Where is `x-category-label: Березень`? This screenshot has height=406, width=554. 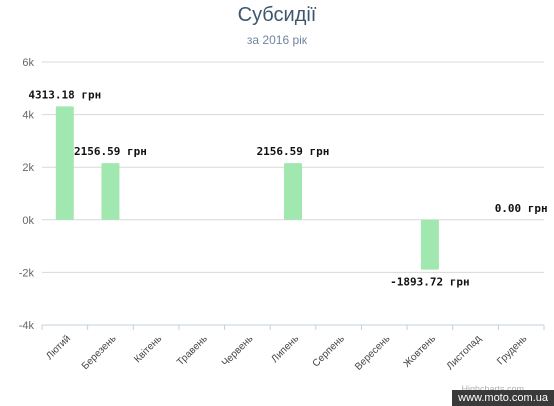 x-category-label: Березень is located at coordinates (99, 352).